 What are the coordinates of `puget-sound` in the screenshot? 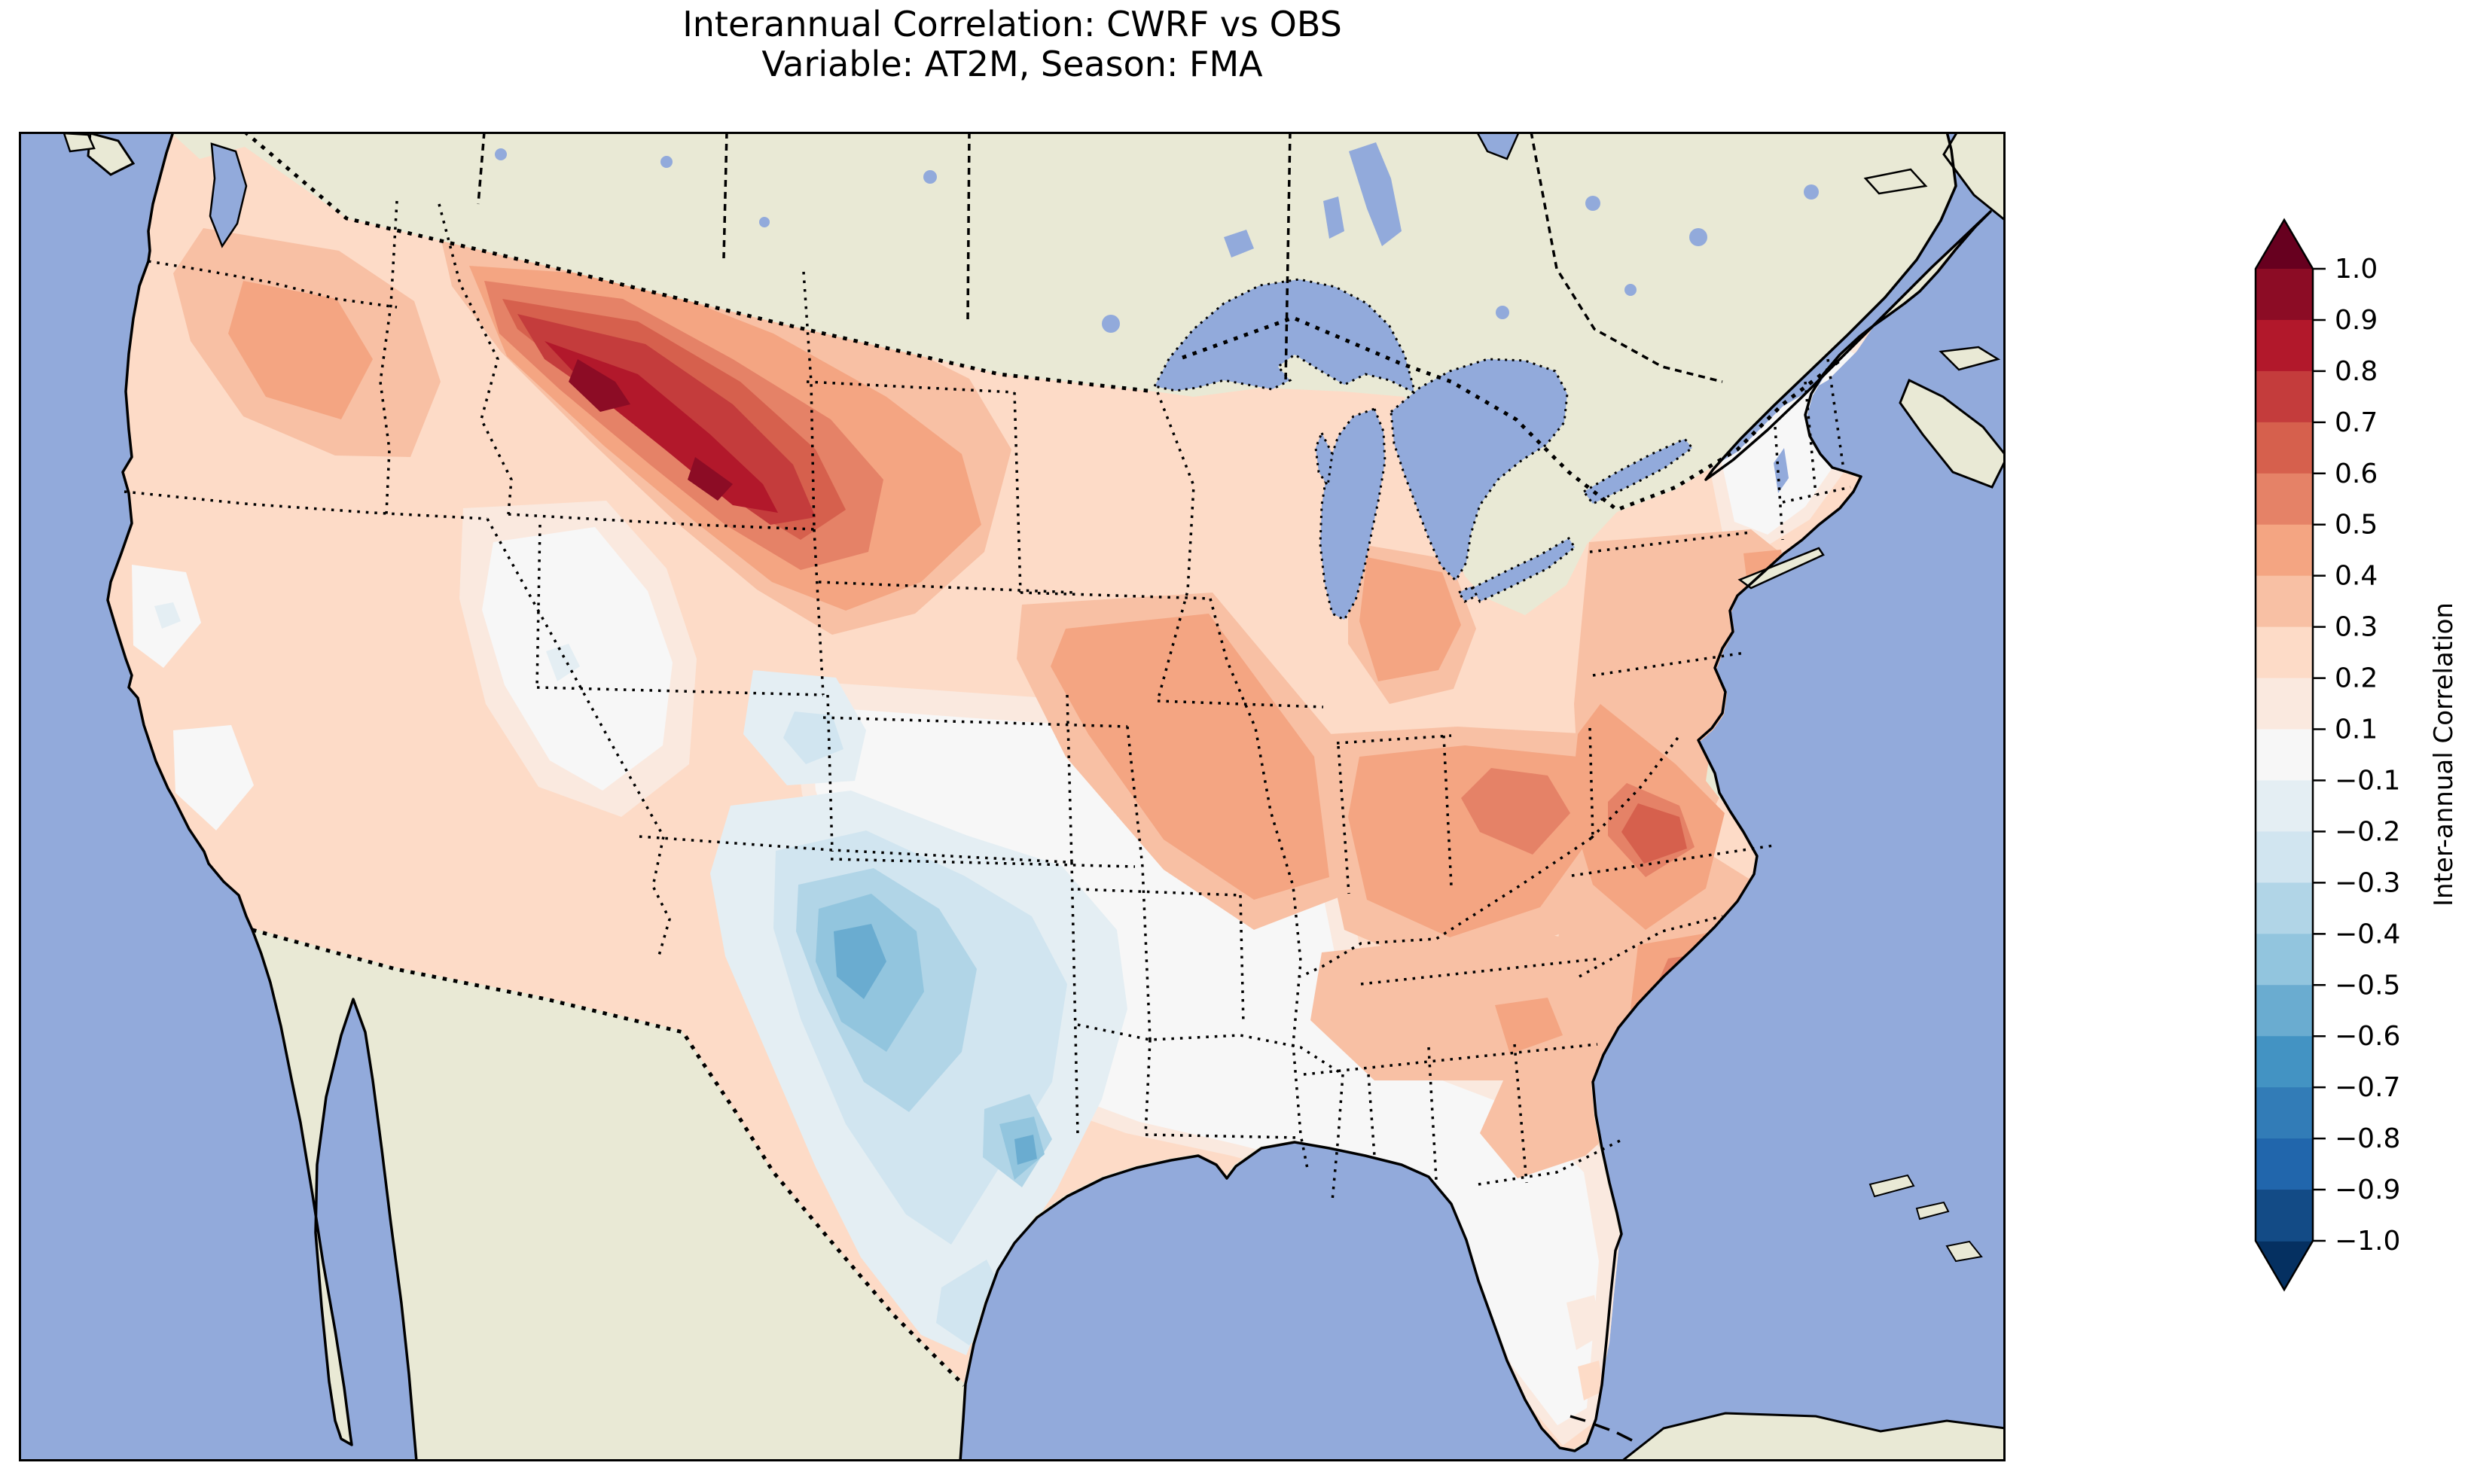 It's located at (228, 195).